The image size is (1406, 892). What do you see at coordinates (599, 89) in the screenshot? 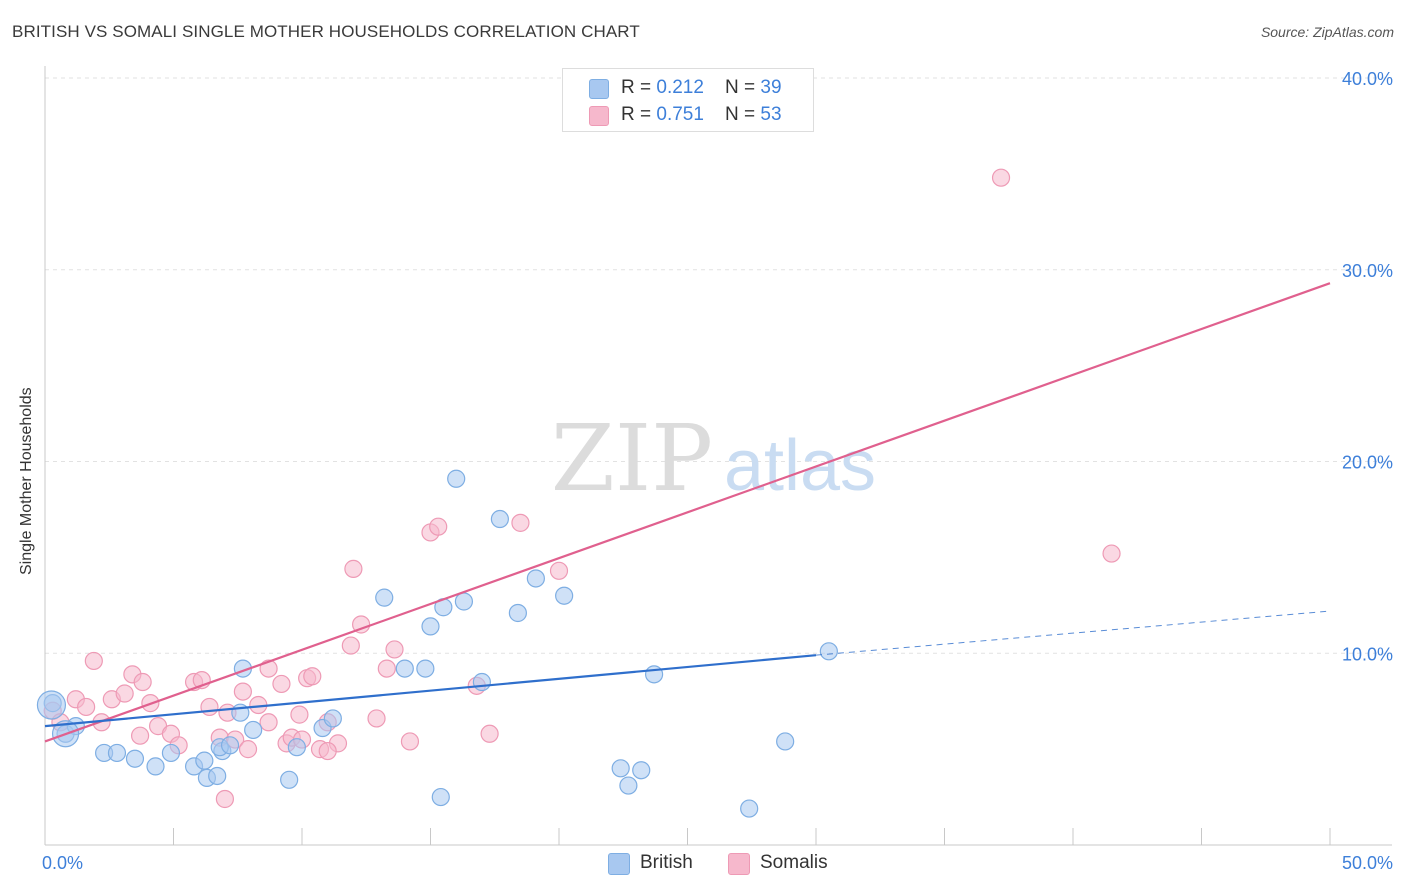
I see `legend-swatch-british` at bounding box center [599, 89].